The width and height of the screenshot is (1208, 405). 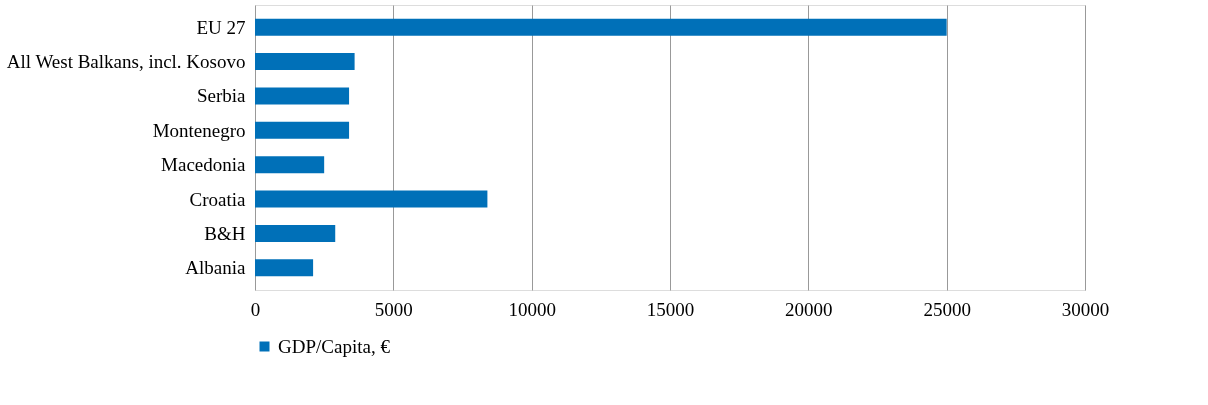 I want to click on y-tick-label: Albania, so click(x=216, y=268).